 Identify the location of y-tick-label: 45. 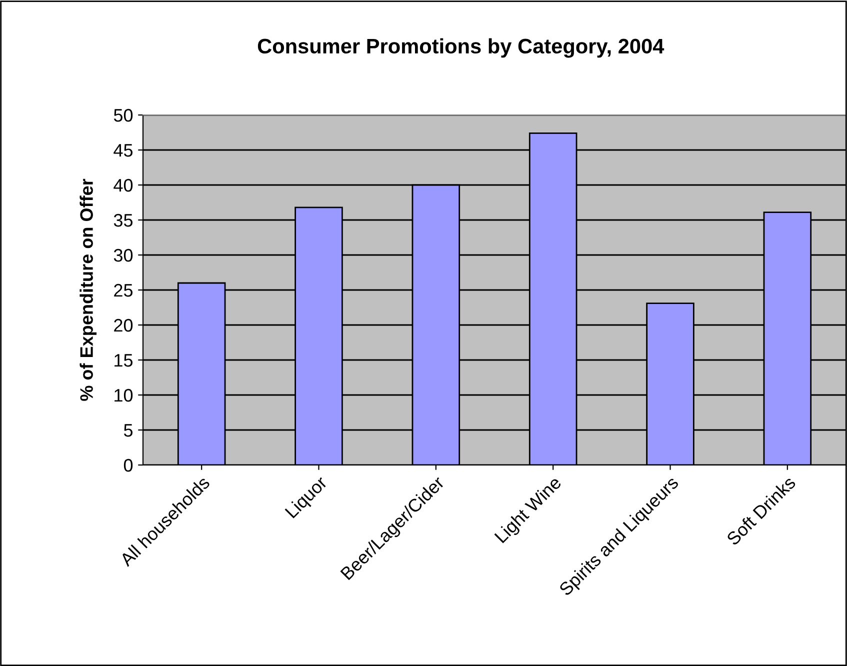
(123, 150).